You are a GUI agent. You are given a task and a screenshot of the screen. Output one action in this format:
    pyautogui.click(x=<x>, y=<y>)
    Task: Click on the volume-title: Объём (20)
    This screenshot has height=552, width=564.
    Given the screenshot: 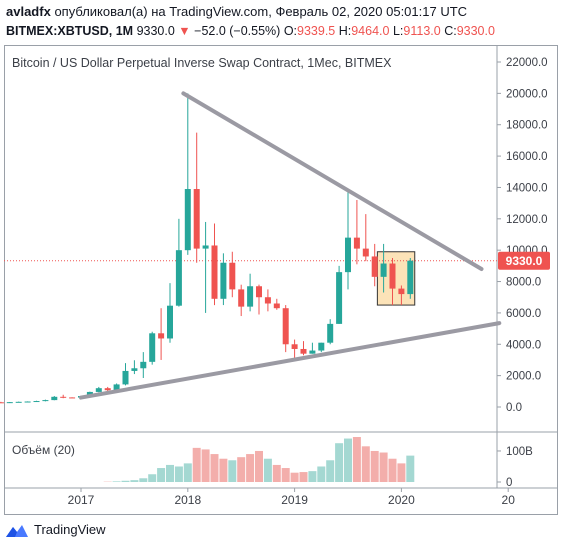 What is the action you would take?
    pyautogui.click(x=43, y=450)
    